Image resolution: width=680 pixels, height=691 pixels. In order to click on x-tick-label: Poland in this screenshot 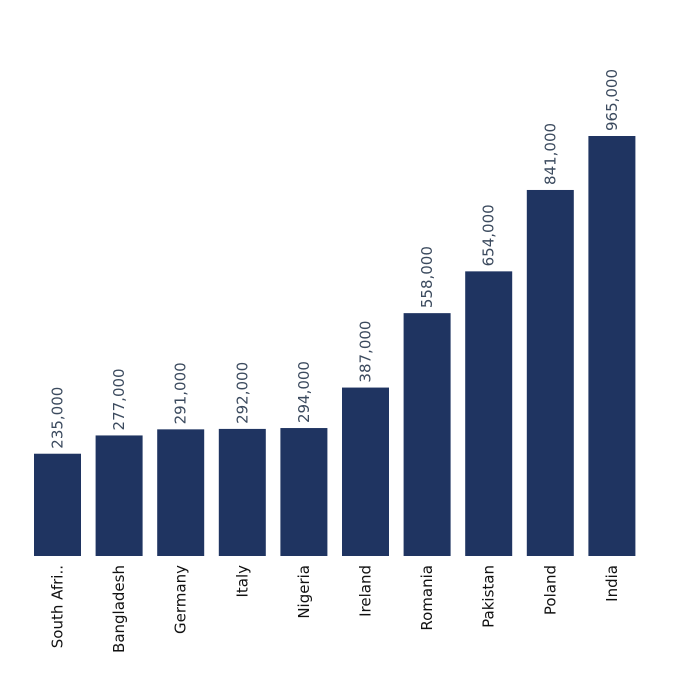, I will do `click(550, 590)`.